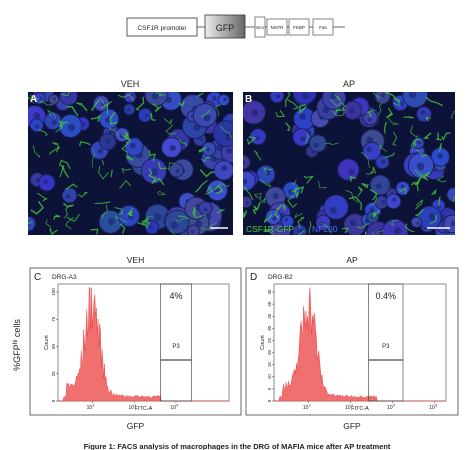 The height and width of the screenshot is (450, 474). What do you see at coordinates (253, 277) in the screenshot?
I see `panel-label: D` at bounding box center [253, 277].